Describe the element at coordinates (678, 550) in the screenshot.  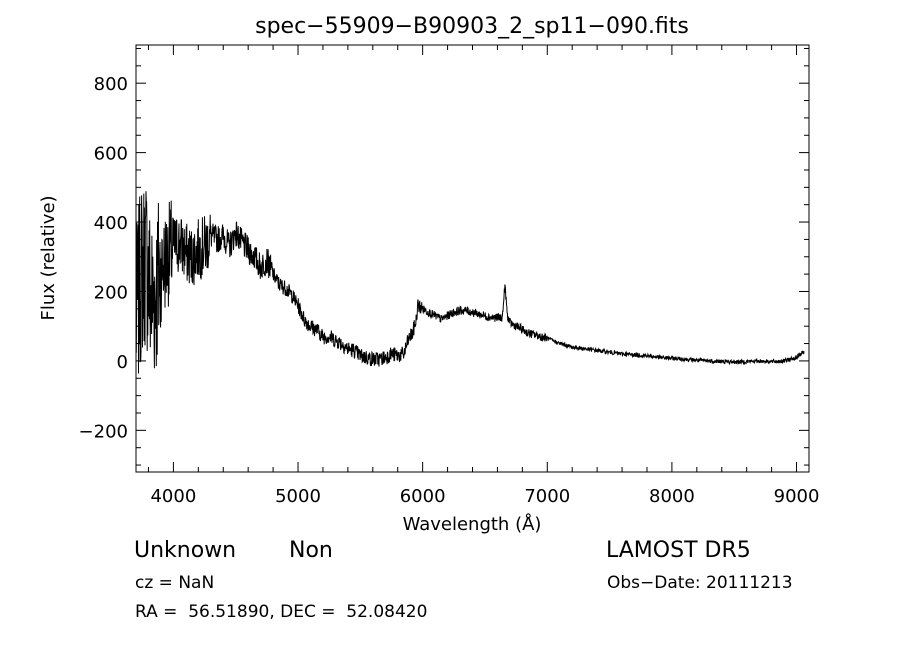
I see `survey-name: LAMOST DR5` at that location.